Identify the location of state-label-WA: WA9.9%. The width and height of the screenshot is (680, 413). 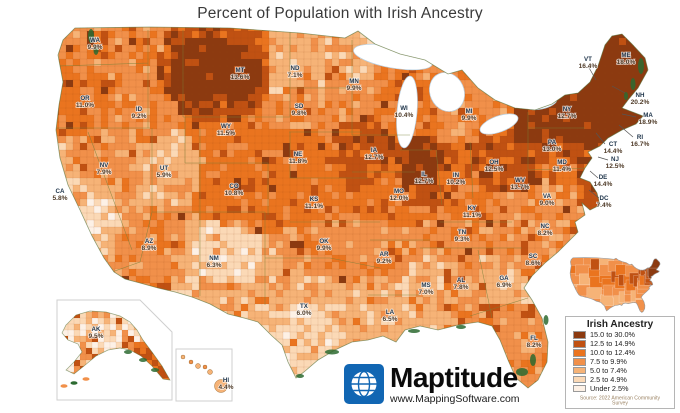
(95, 44).